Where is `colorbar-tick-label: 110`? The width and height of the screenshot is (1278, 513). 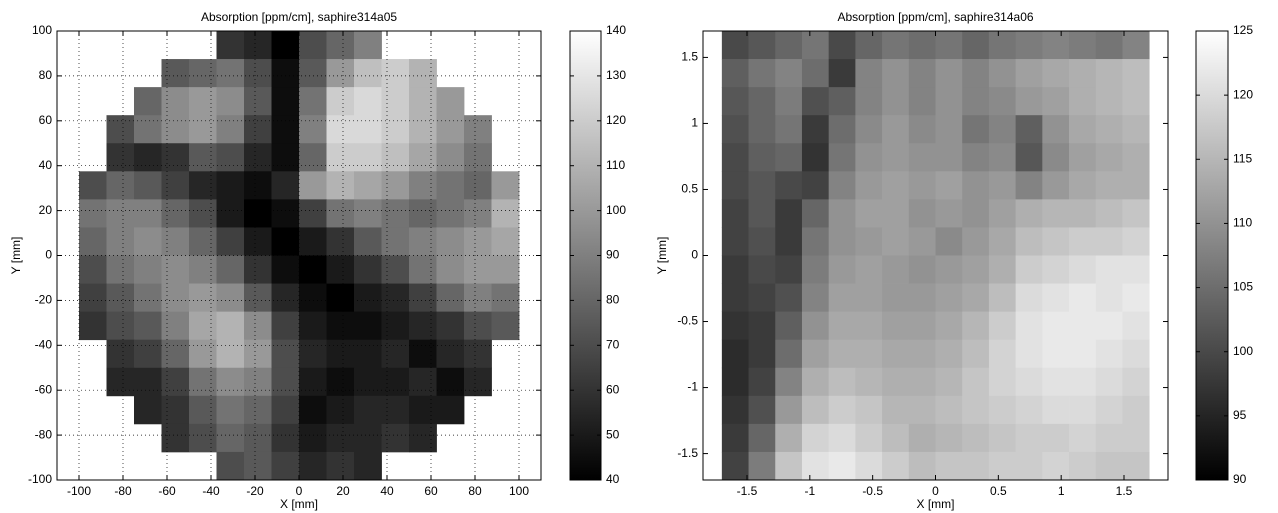 colorbar-tick-label: 110 is located at coordinates (1242, 223).